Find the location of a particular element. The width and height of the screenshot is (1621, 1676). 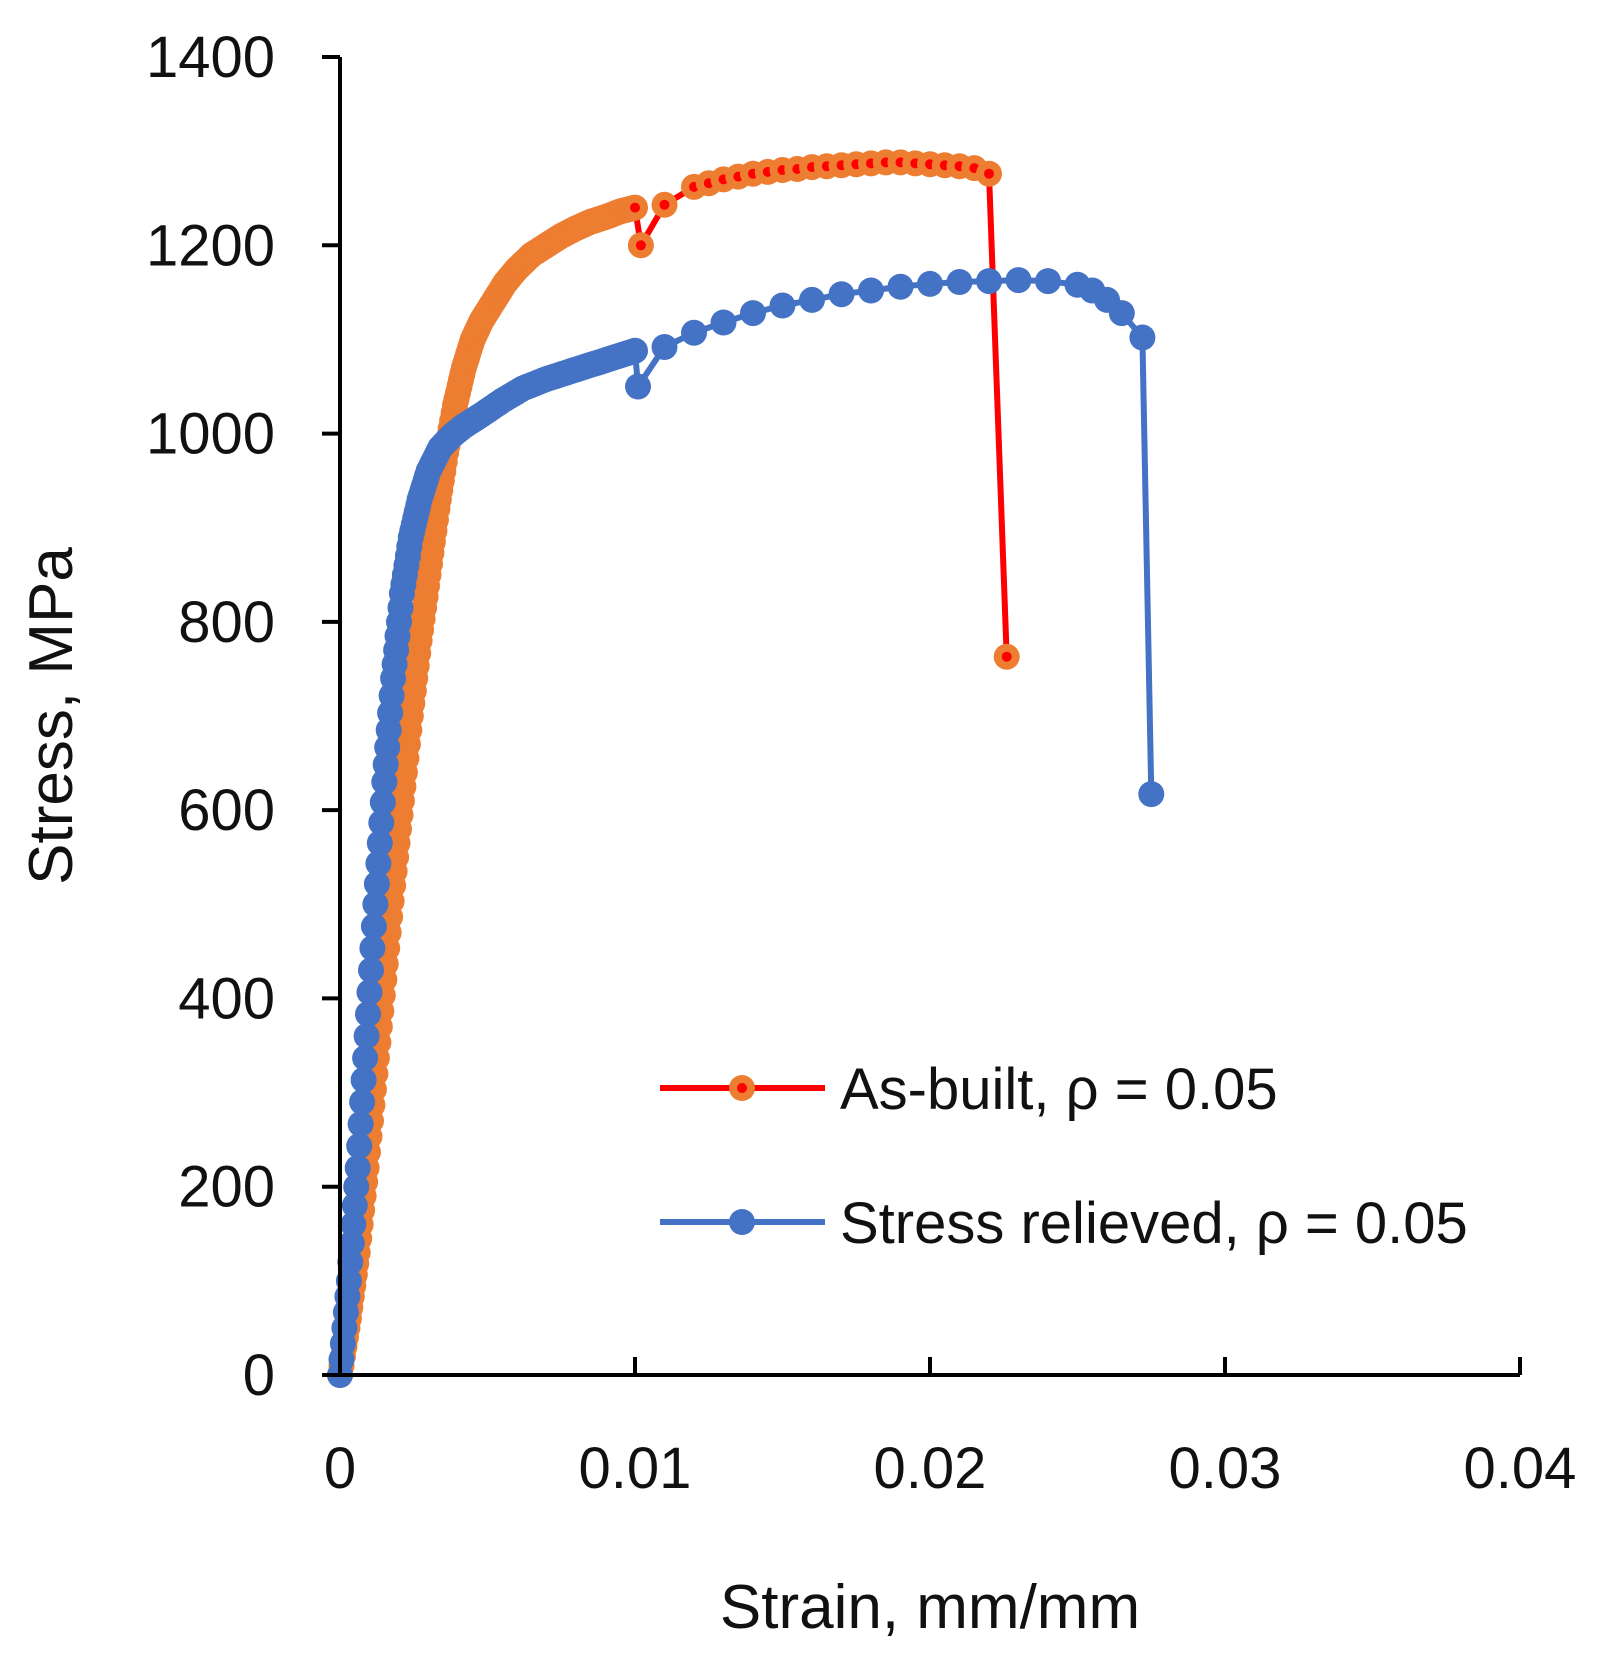

y-tick-label: 1200 is located at coordinates (210, 245).